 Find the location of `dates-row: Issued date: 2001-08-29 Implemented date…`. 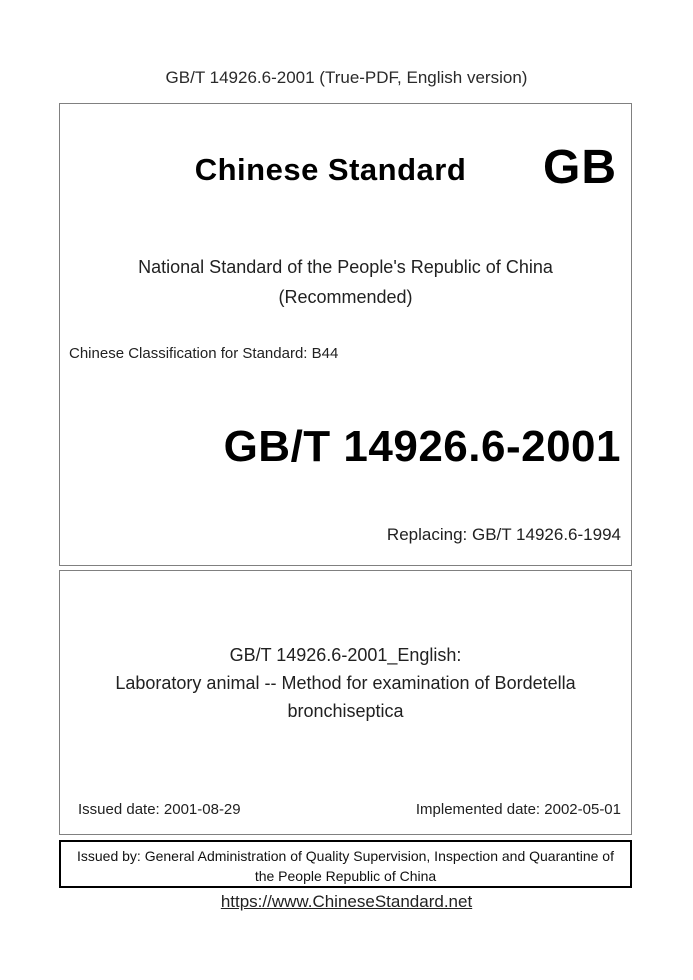

dates-row: Issued date: 2001-08-29 Implemented date… is located at coordinates (349, 809).